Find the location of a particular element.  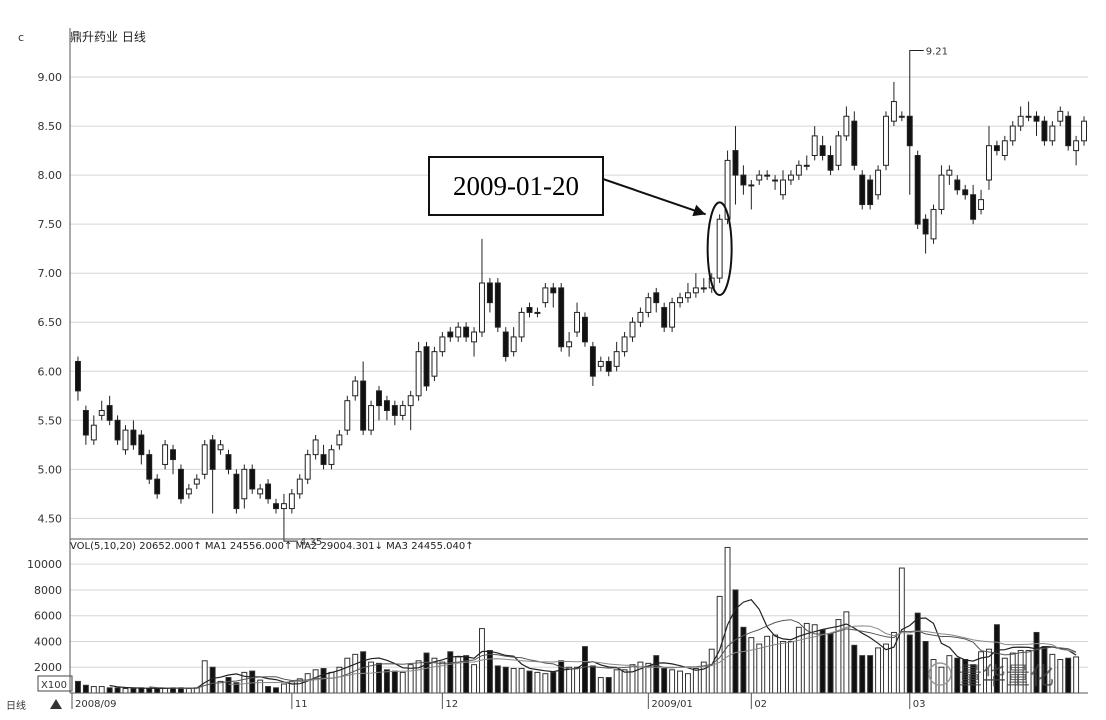

price-axis-ticks: 9.00 8.50 8.00 7.50 7.00 6.50 6.00 5.50 5.00 4.50 is located at coordinates (50, 298).